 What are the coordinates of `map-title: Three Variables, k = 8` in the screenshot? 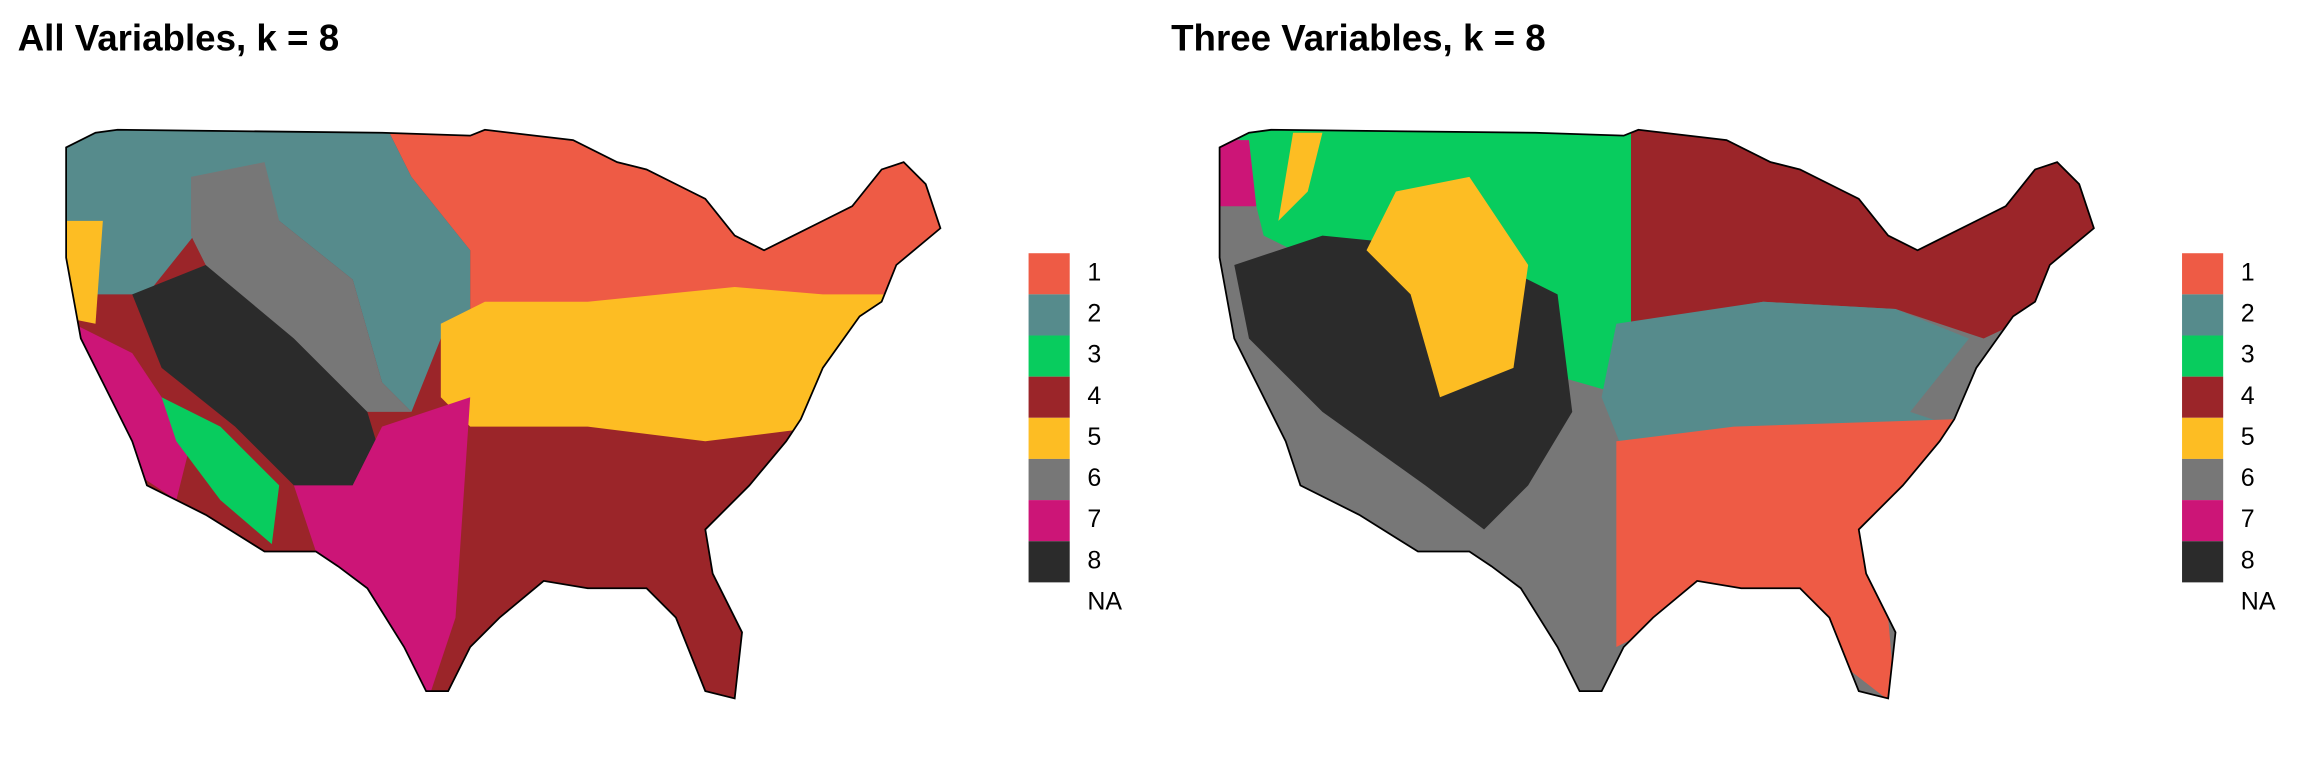 It's located at (1358, 37).